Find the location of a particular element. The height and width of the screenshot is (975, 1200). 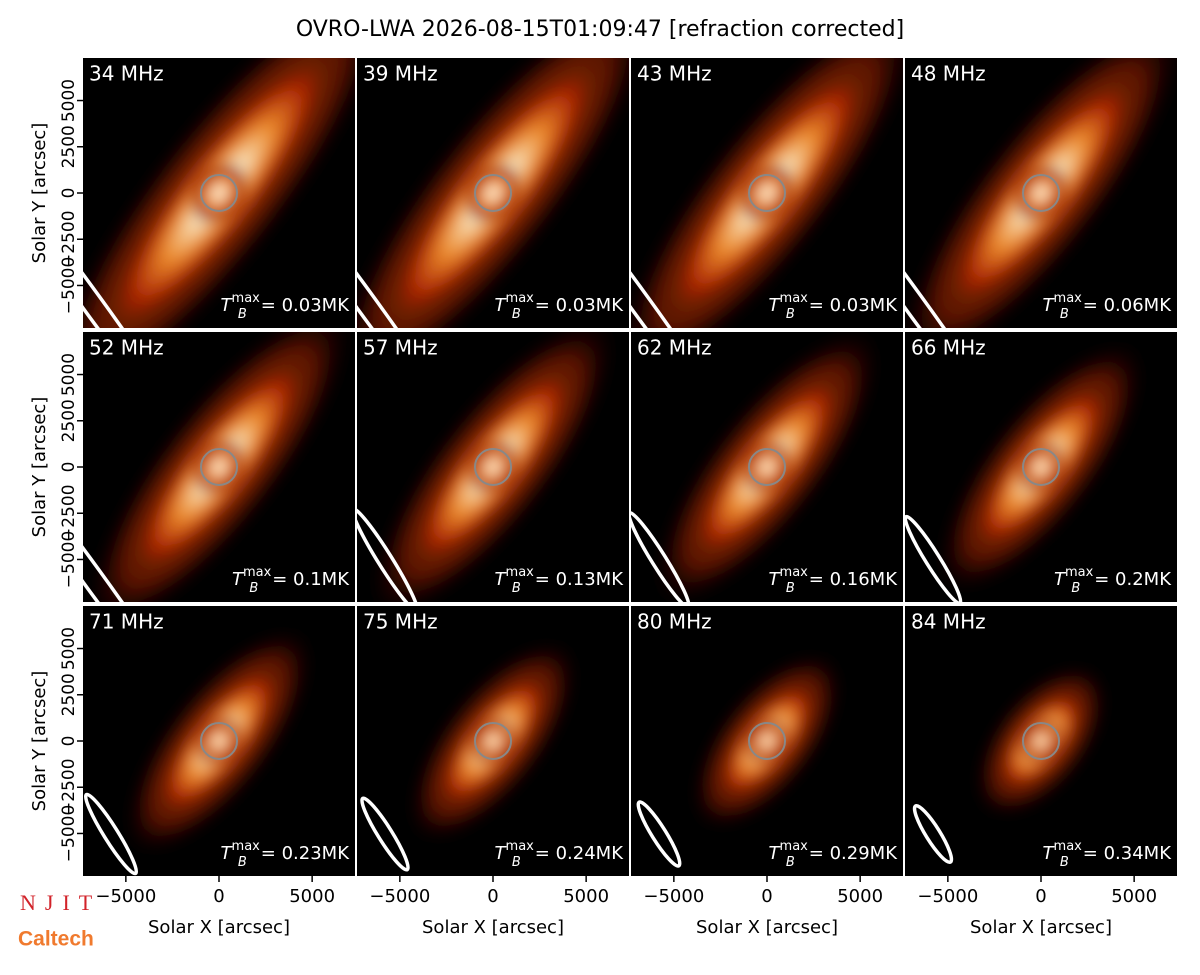

frequency-label: 34 MHz is located at coordinates (126, 74).